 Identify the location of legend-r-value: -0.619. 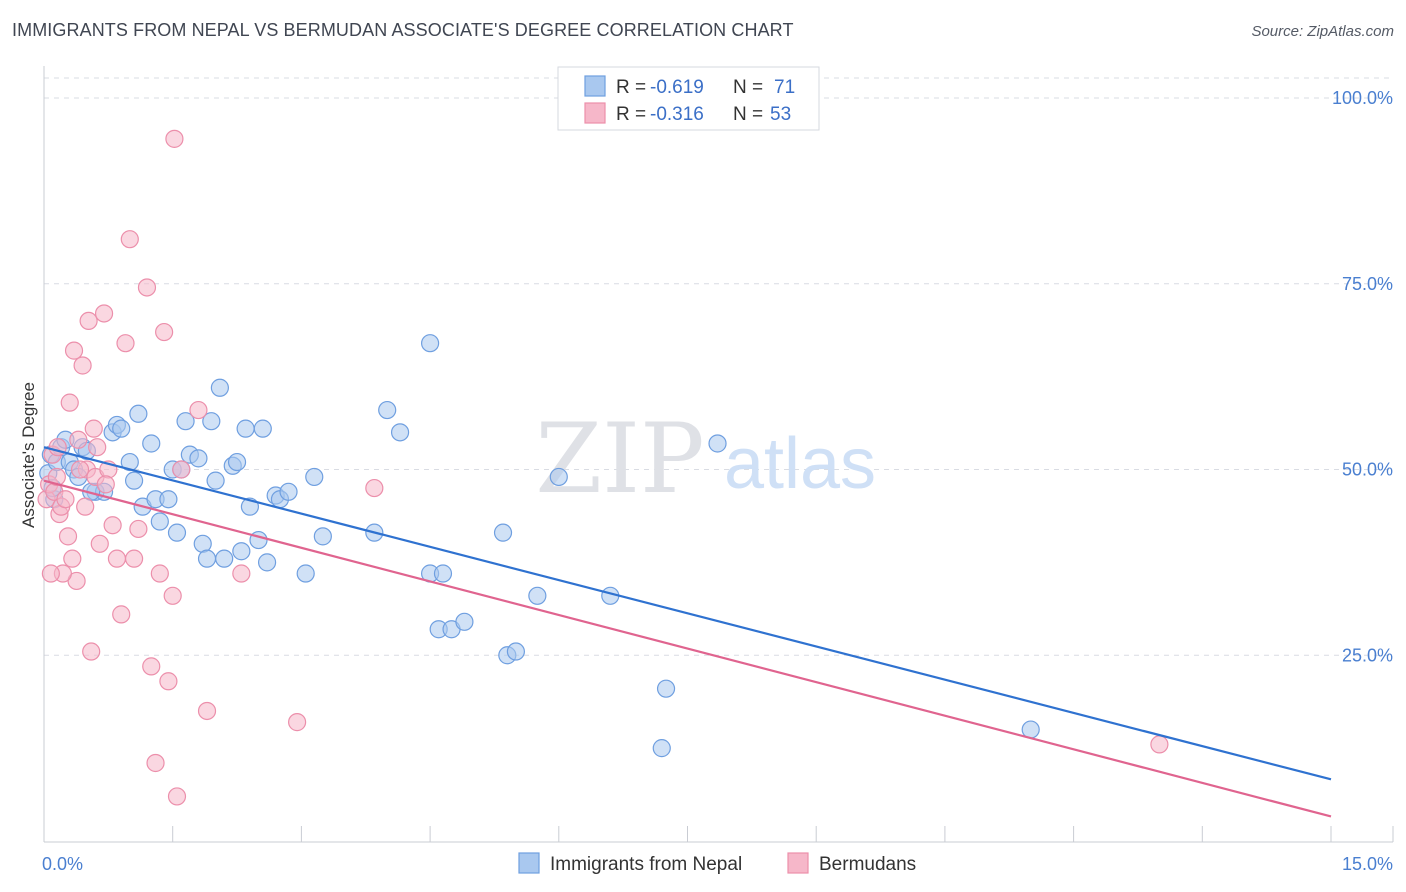
(677, 87).